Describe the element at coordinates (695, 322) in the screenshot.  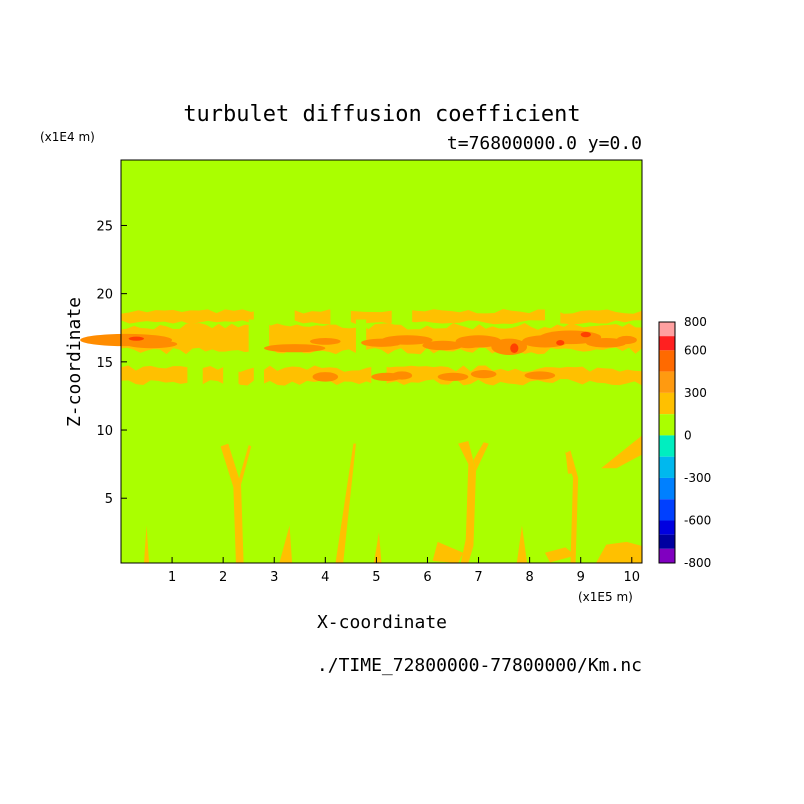
I see `colorbar-tick-label: 800` at that location.